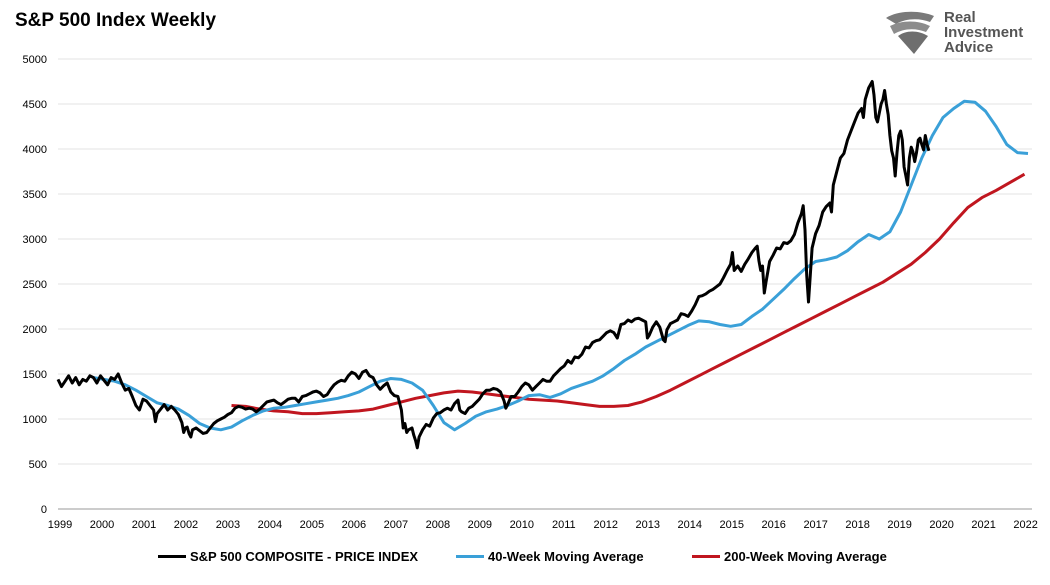 The width and height of the screenshot is (1050, 585). Describe the element at coordinates (564, 525) in the screenshot. I see `x-tick-label: 2011` at that location.